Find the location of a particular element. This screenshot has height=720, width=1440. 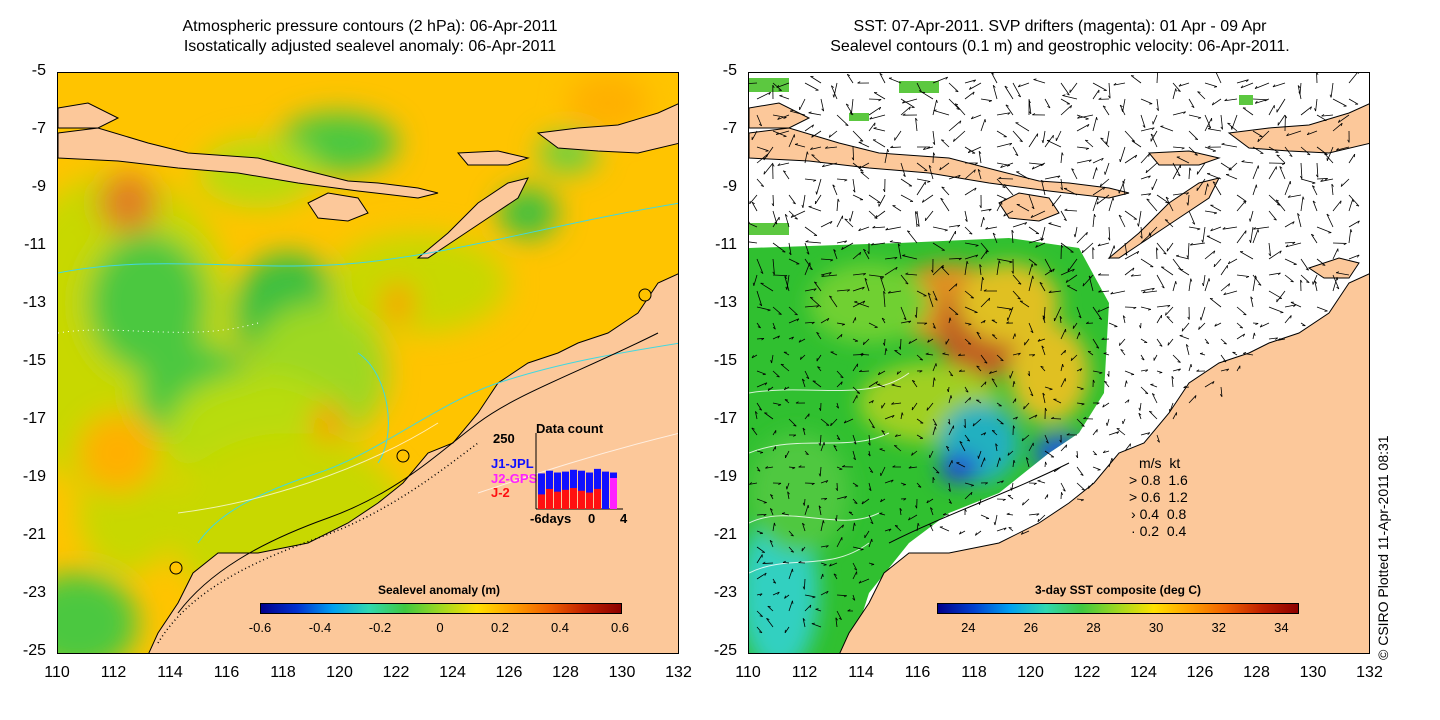

x-tick-label: 128 is located at coordinates (565, 672).